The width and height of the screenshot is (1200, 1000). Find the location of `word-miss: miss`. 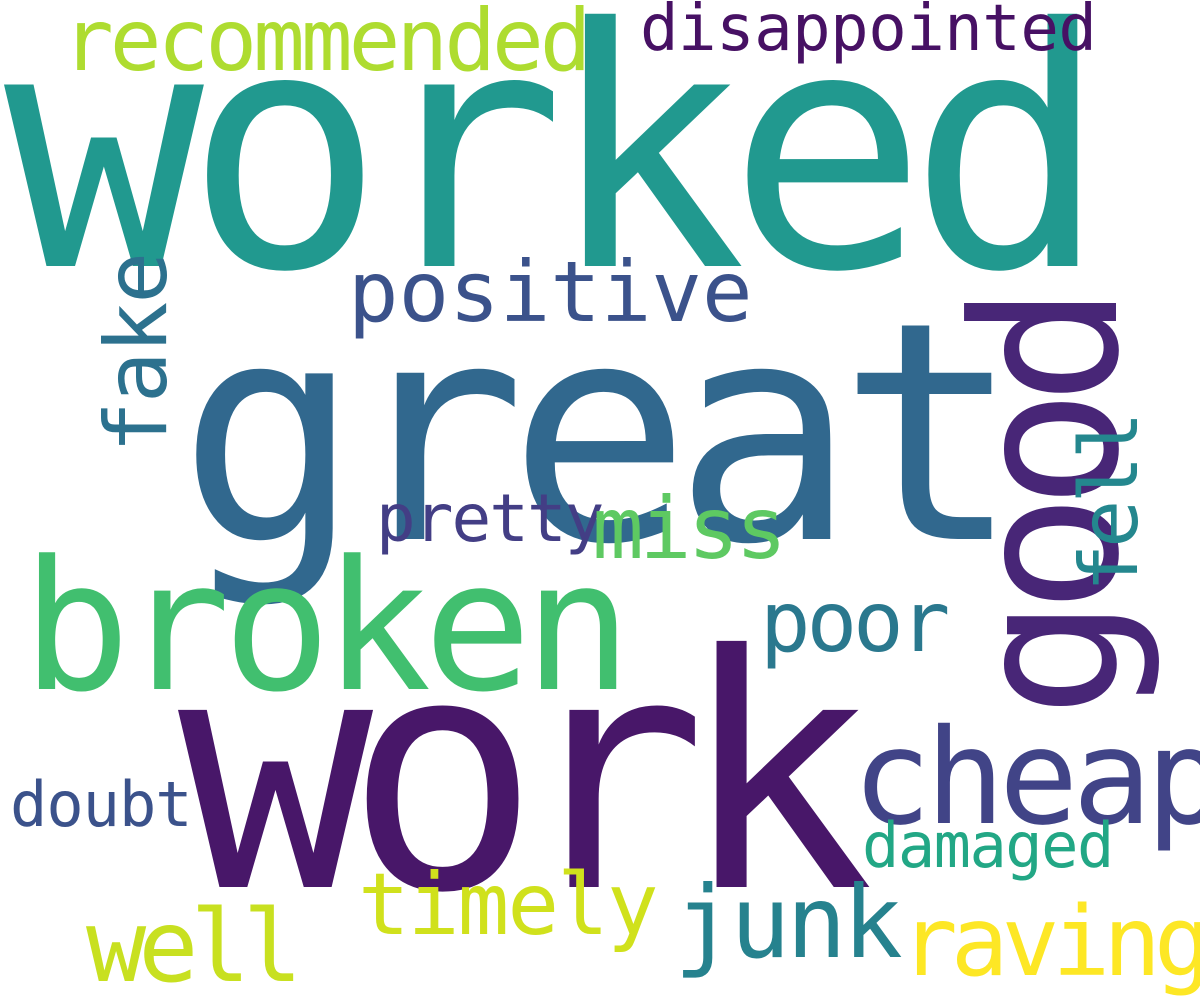

word-miss: miss is located at coordinates (689, 529).